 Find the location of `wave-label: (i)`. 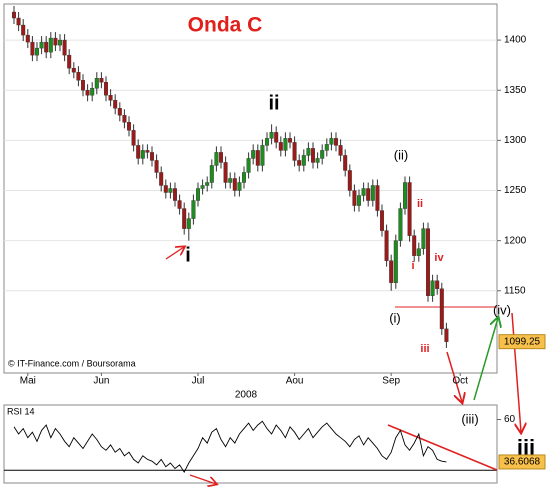

wave-label: (i) is located at coordinates (395, 317).